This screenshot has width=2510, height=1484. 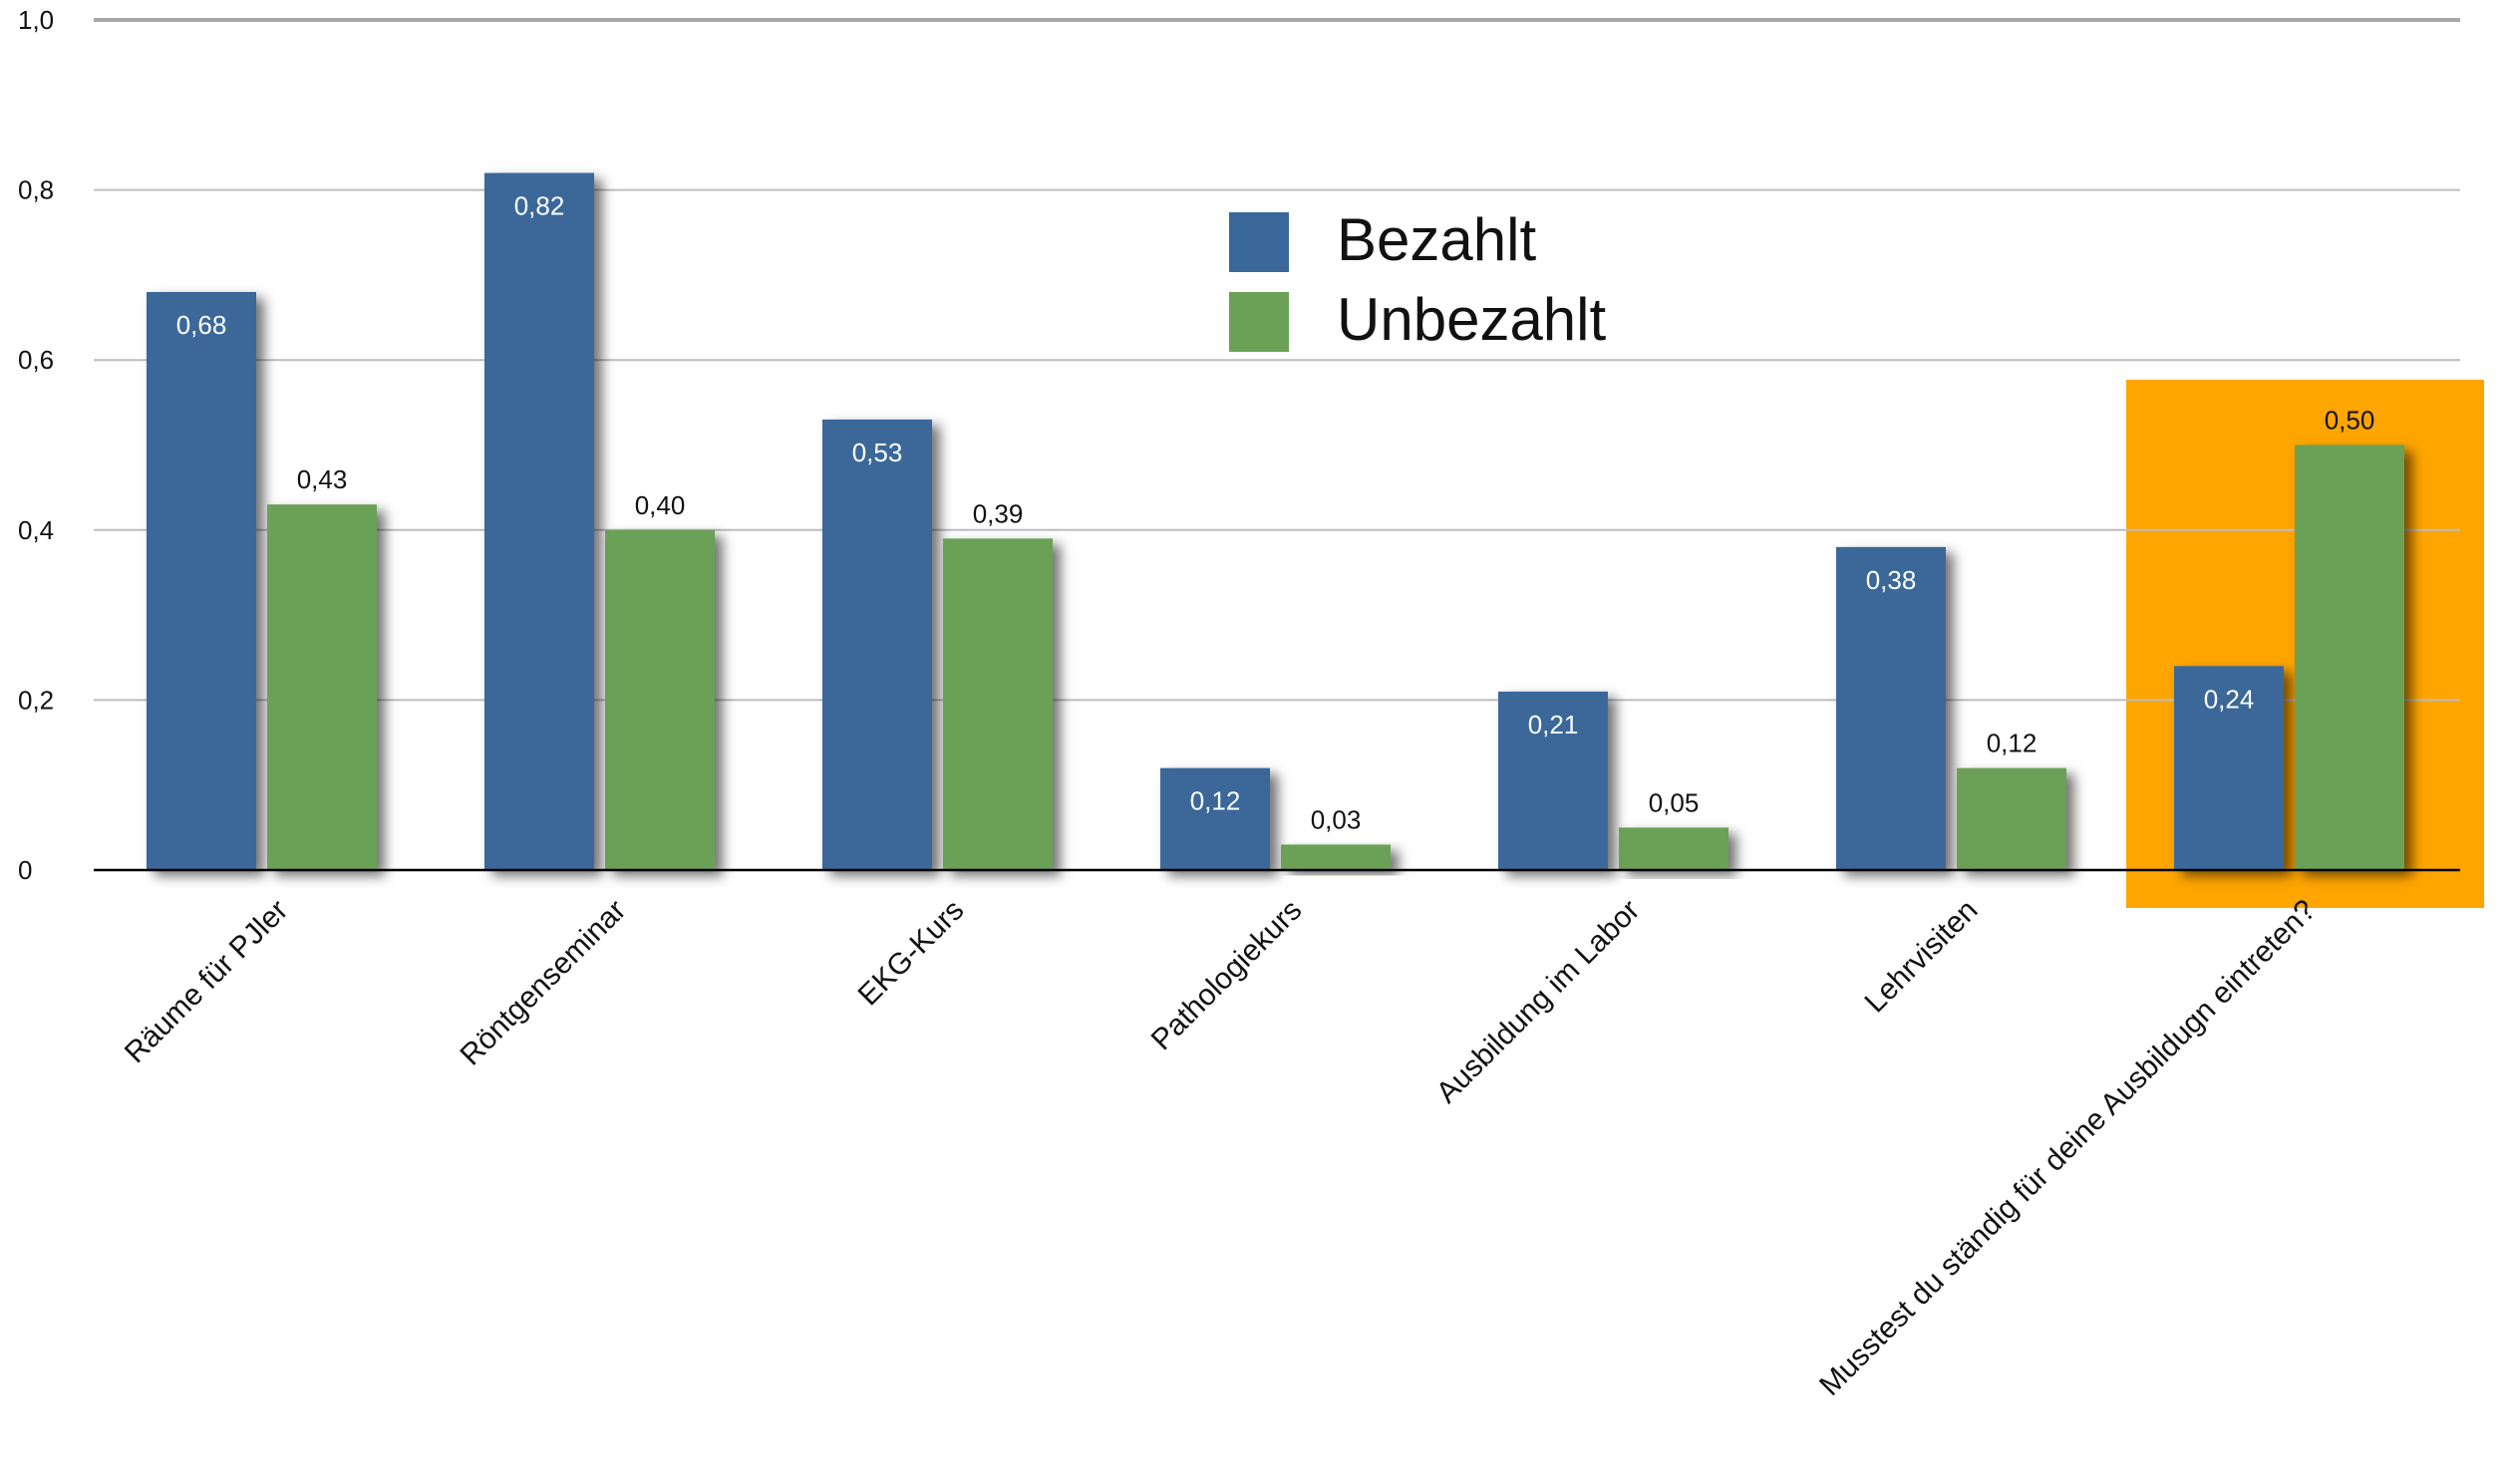 What do you see at coordinates (36, 20) in the screenshot?
I see `y-tick-label: 1,0` at bounding box center [36, 20].